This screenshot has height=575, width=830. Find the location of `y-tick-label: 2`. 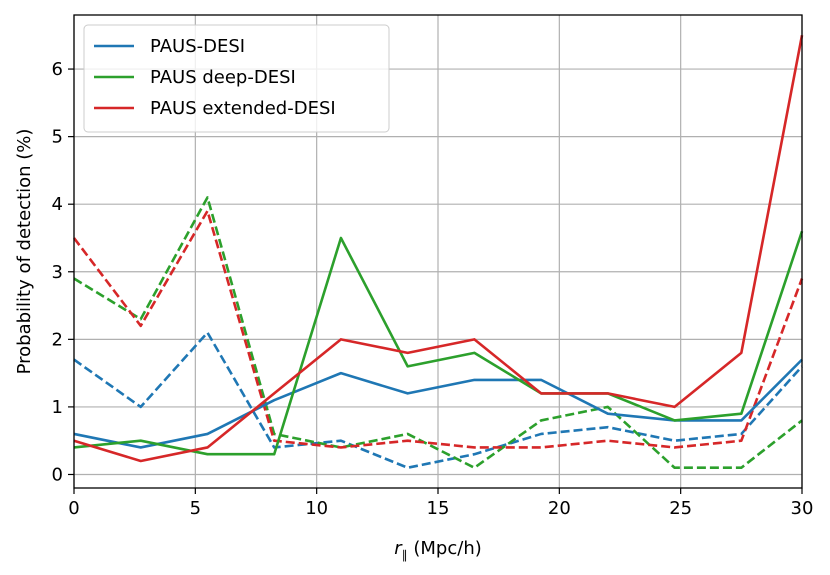

y-tick-label: 2 is located at coordinates (57, 339).